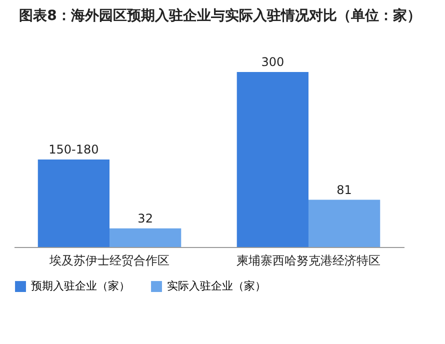  I want to click on data-label: 81, so click(344, 189).